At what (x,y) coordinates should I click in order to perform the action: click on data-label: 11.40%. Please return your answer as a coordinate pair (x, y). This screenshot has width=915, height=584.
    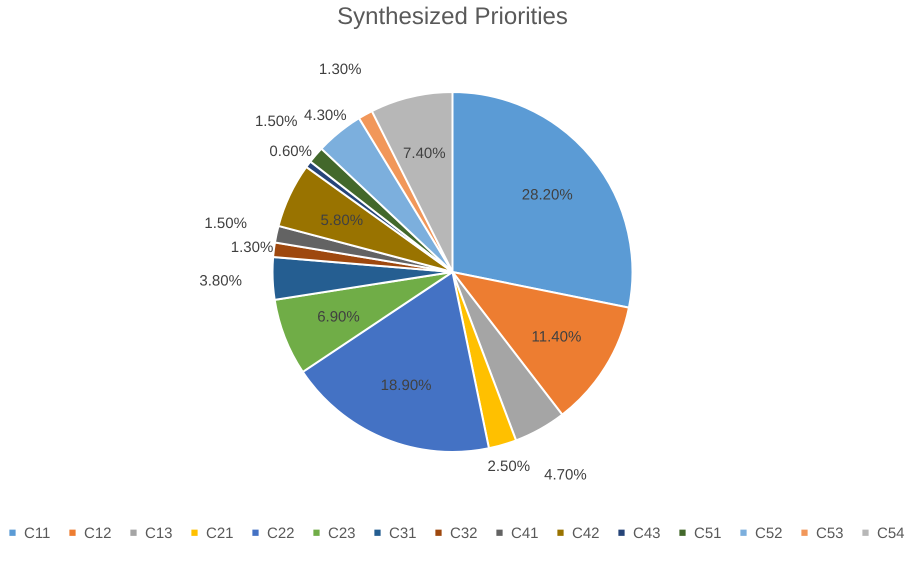
    Looking at the image, I should click on (557, 337).